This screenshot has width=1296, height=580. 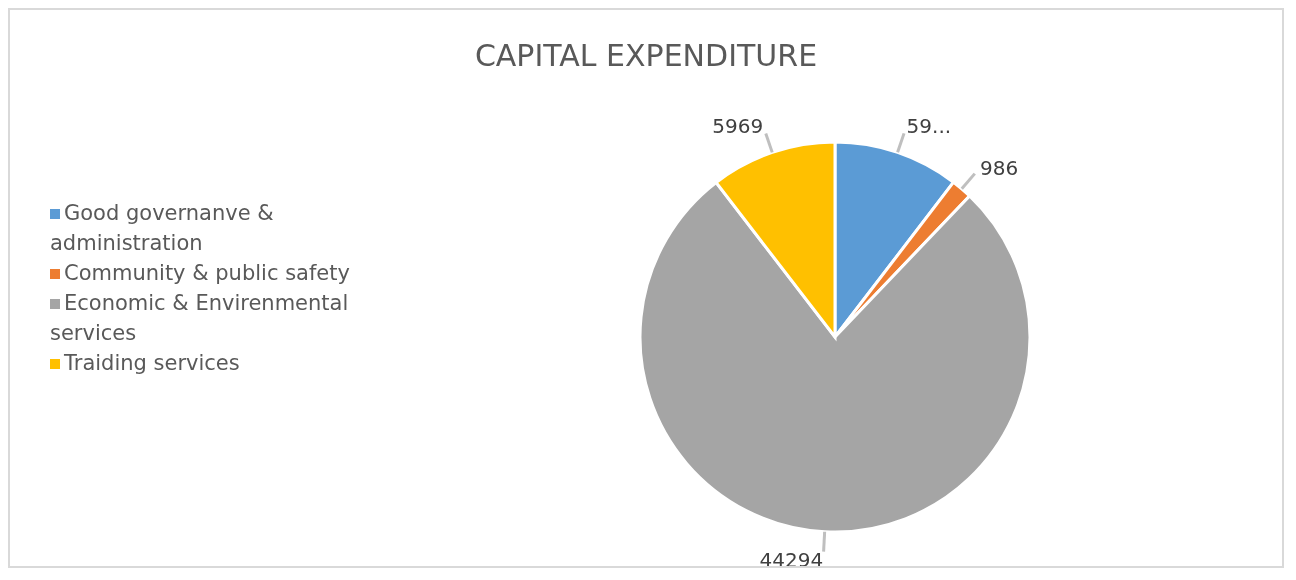 I want to click on legend-label: Economic & Envirenmental services, so click(x=199, y=318).